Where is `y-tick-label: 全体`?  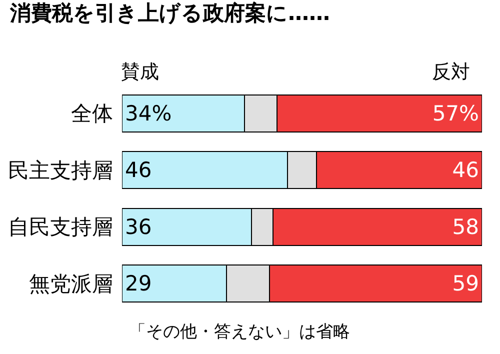
y-tick-label: 全体 is located at coordinates (91, 114).